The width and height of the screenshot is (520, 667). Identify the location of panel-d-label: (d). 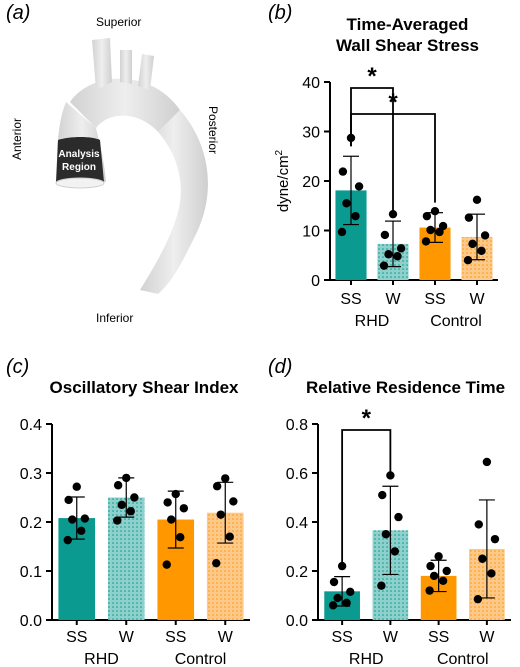
(280, 367).